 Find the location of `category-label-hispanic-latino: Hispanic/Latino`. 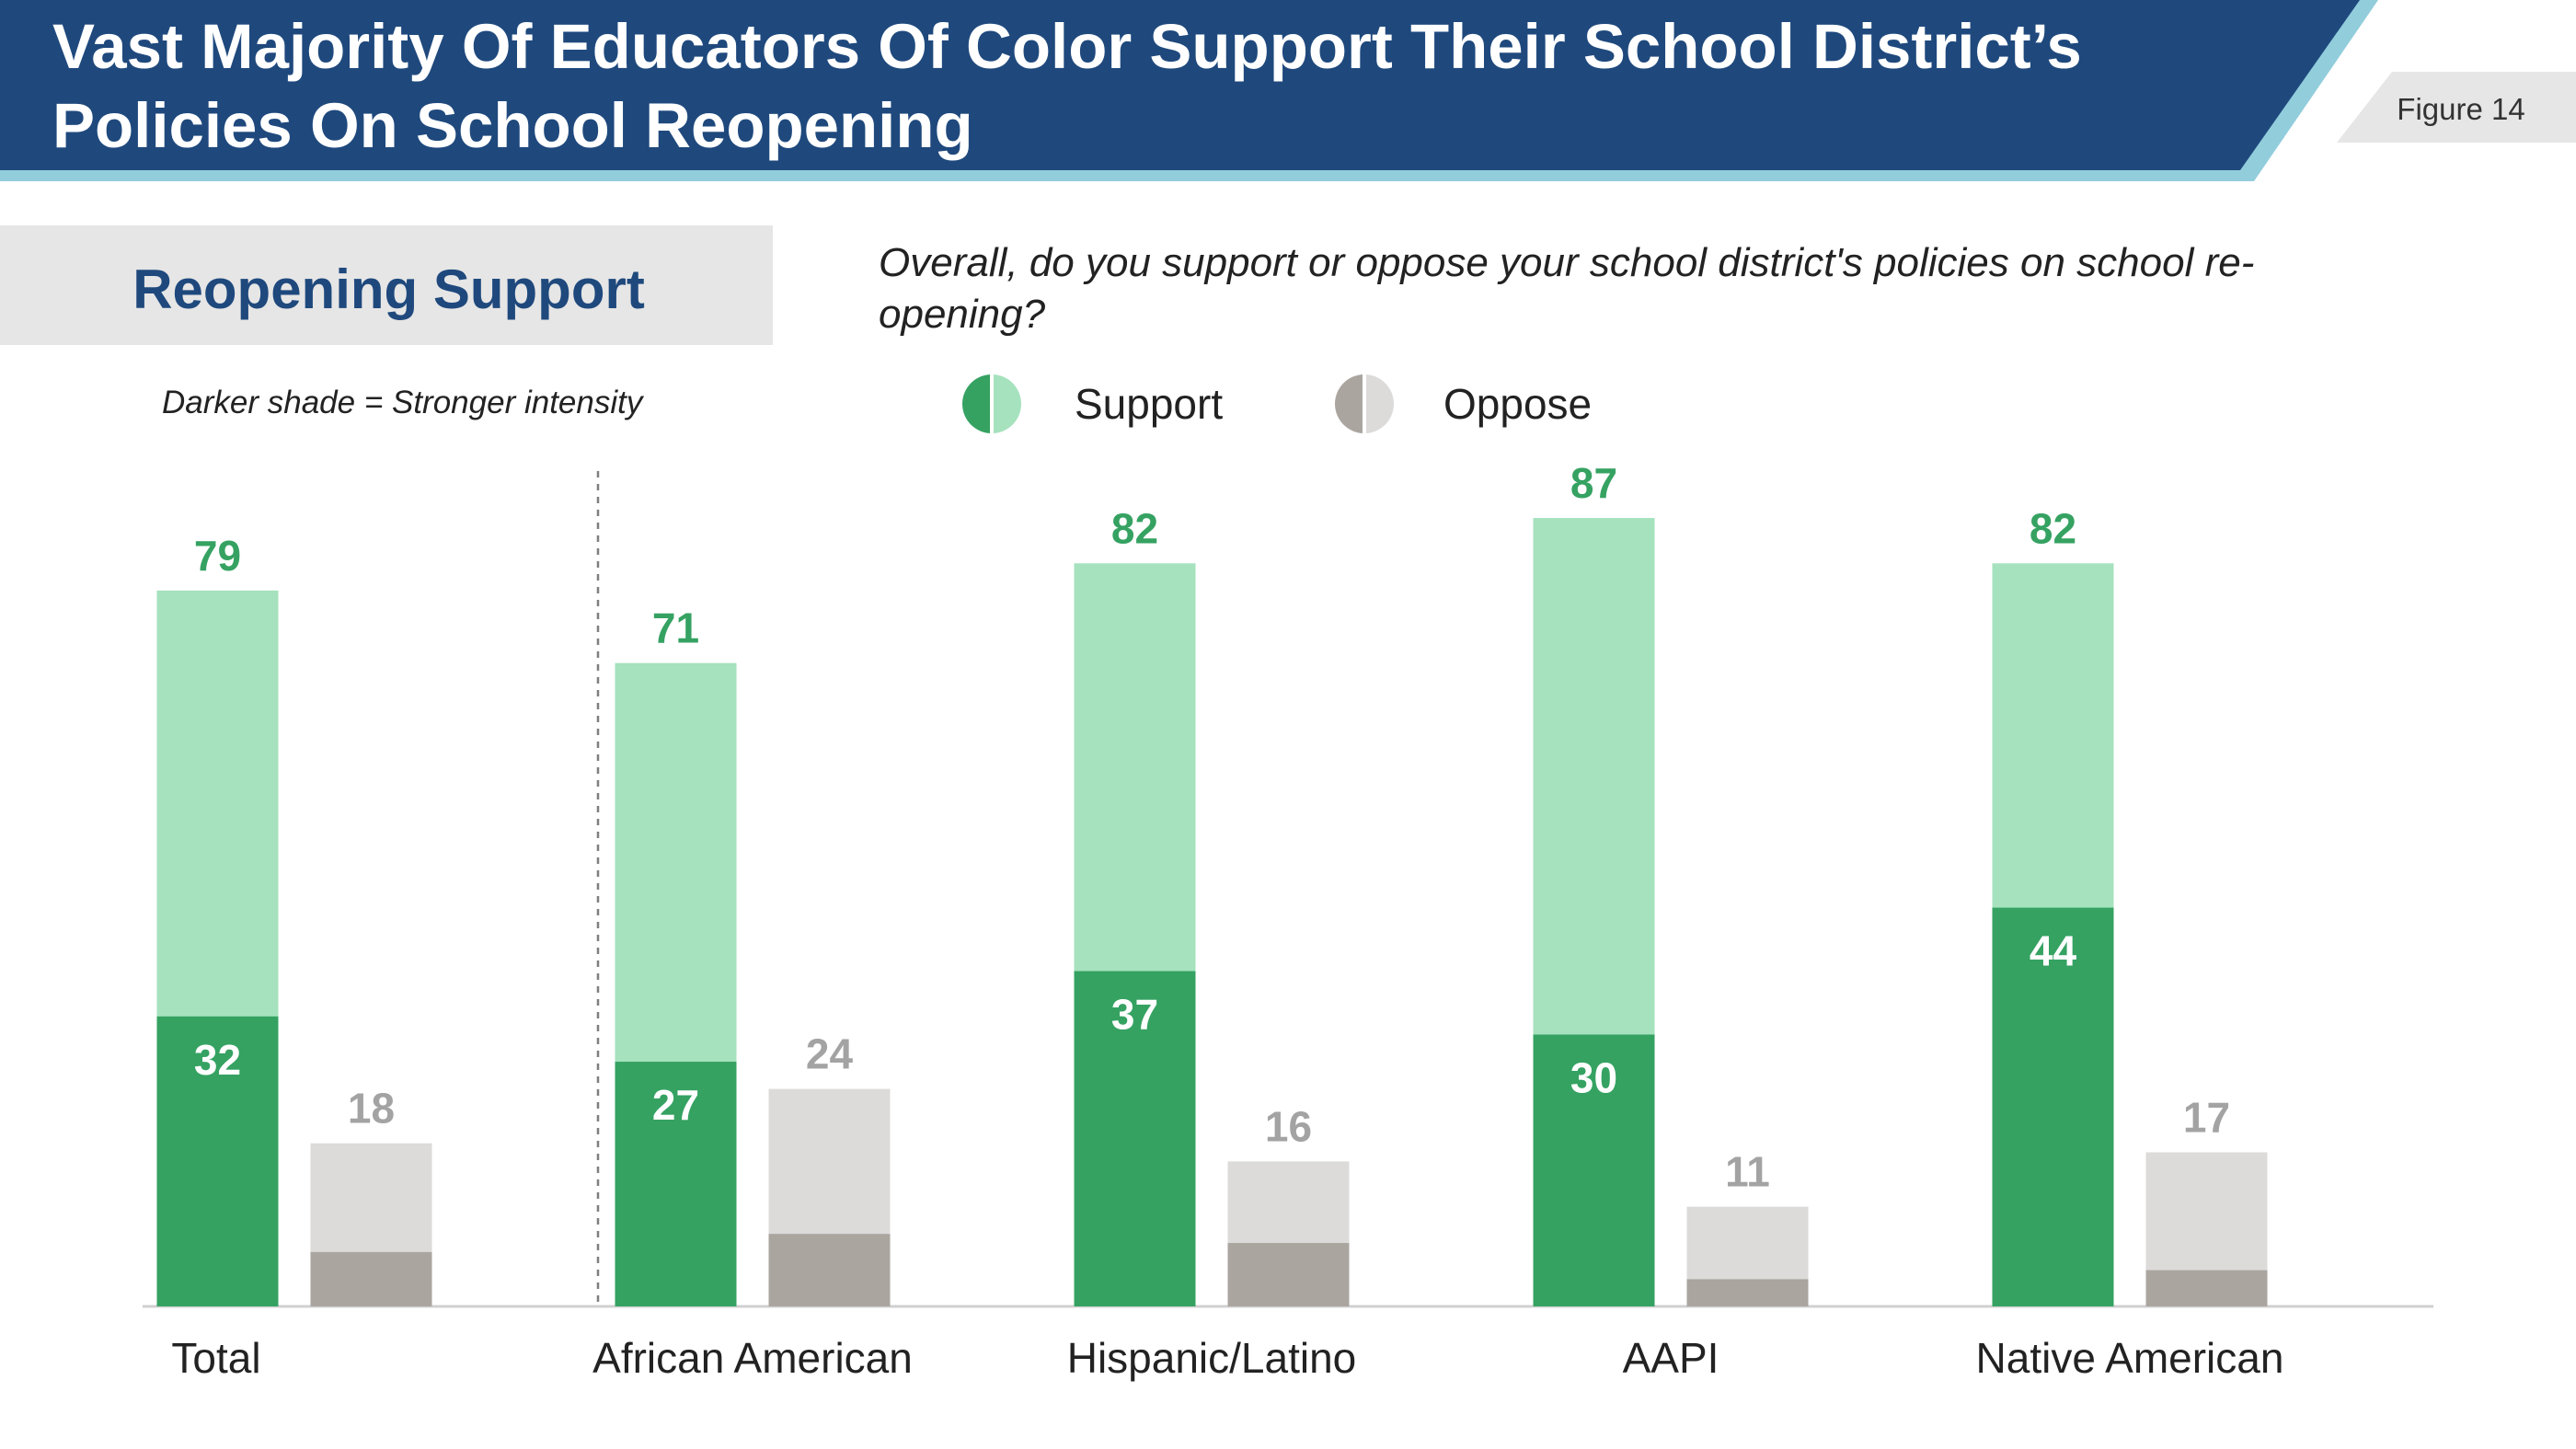

category-label-hispanic-latino: Hispanic/Latino is located at coordinates (1212, 1358).